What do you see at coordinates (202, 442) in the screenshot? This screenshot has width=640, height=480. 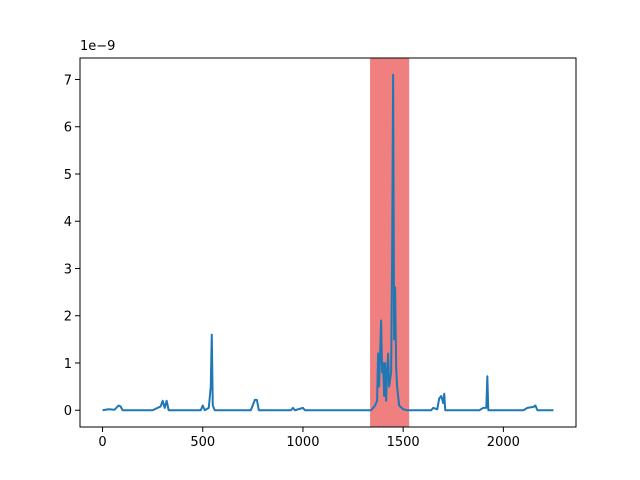 I see `x-tick-label: 500` at bounding box center [202, 442].